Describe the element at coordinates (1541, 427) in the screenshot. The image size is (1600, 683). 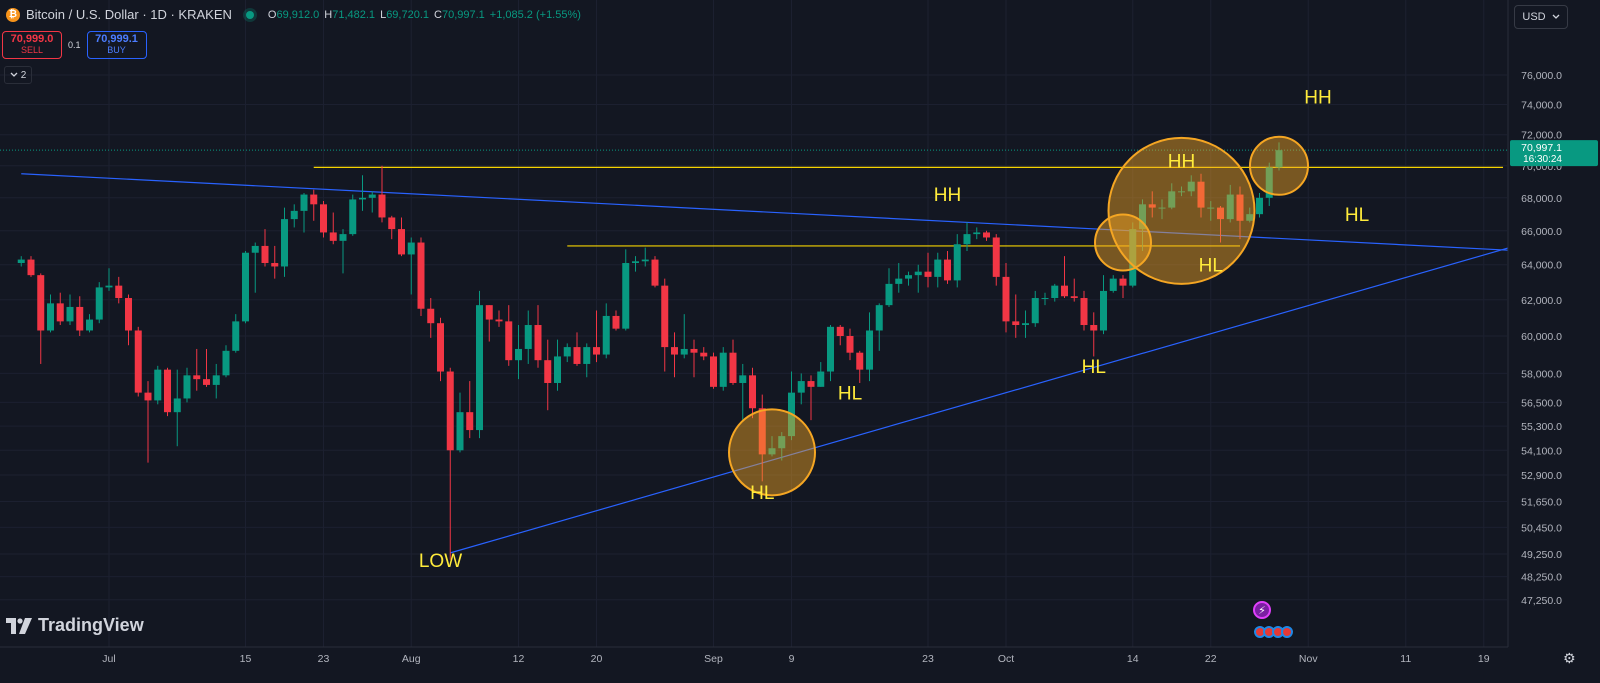
I see `price-tick-label: 55,300.0` at that location.